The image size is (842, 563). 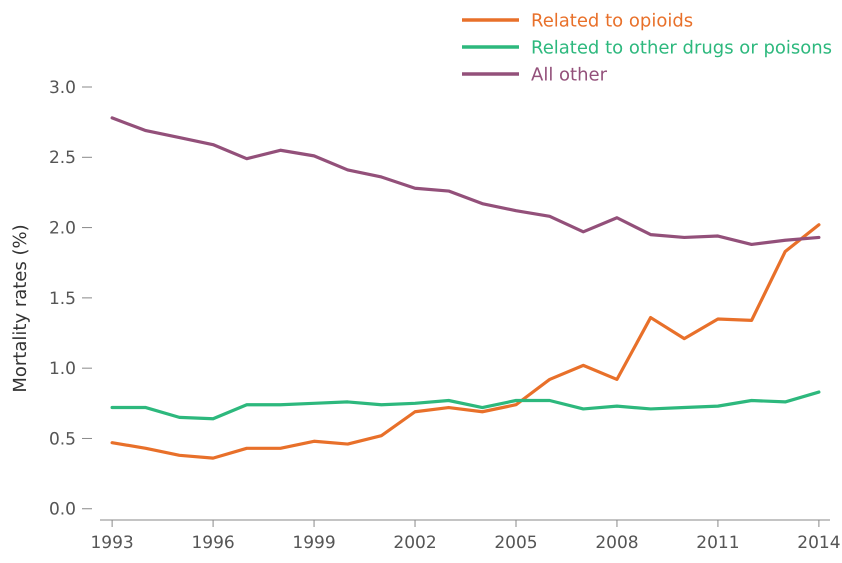 What do you see at coordinates (415, 543) in the screenshot?
I see `x-tick-label: 2002` at bounding box center [415, 543].